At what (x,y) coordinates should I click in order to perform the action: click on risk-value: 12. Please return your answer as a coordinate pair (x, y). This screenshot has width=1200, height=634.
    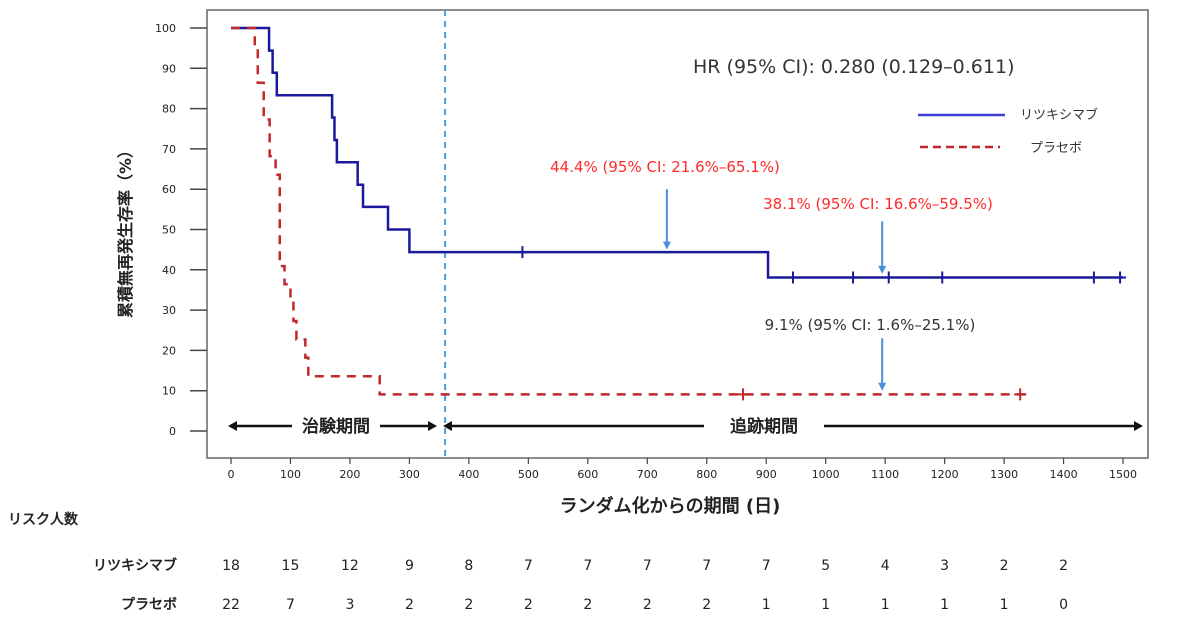
    Looking at the image, I should click on (350, 566).